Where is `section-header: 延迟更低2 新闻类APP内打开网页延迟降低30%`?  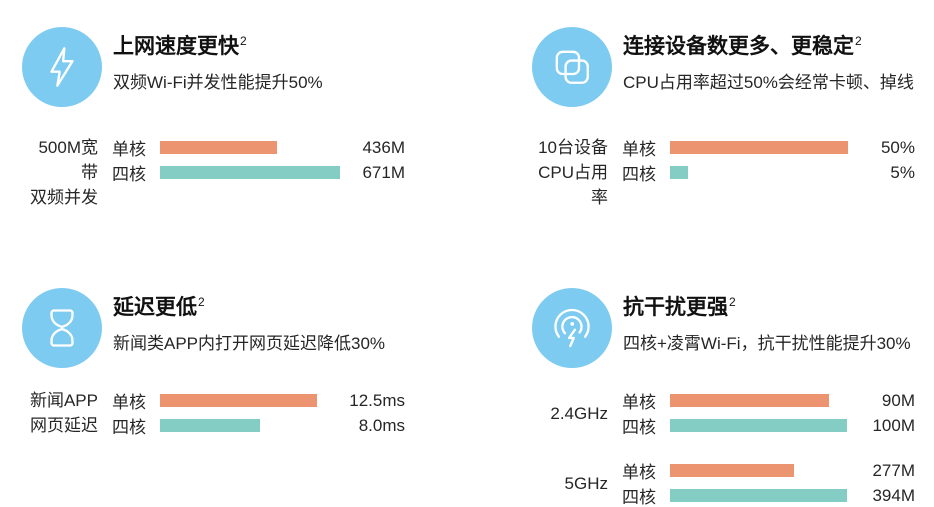 section-header: 延迟更低2 新闻类APP内打开网页延迟降低30% is located at coordinates (244, 328).